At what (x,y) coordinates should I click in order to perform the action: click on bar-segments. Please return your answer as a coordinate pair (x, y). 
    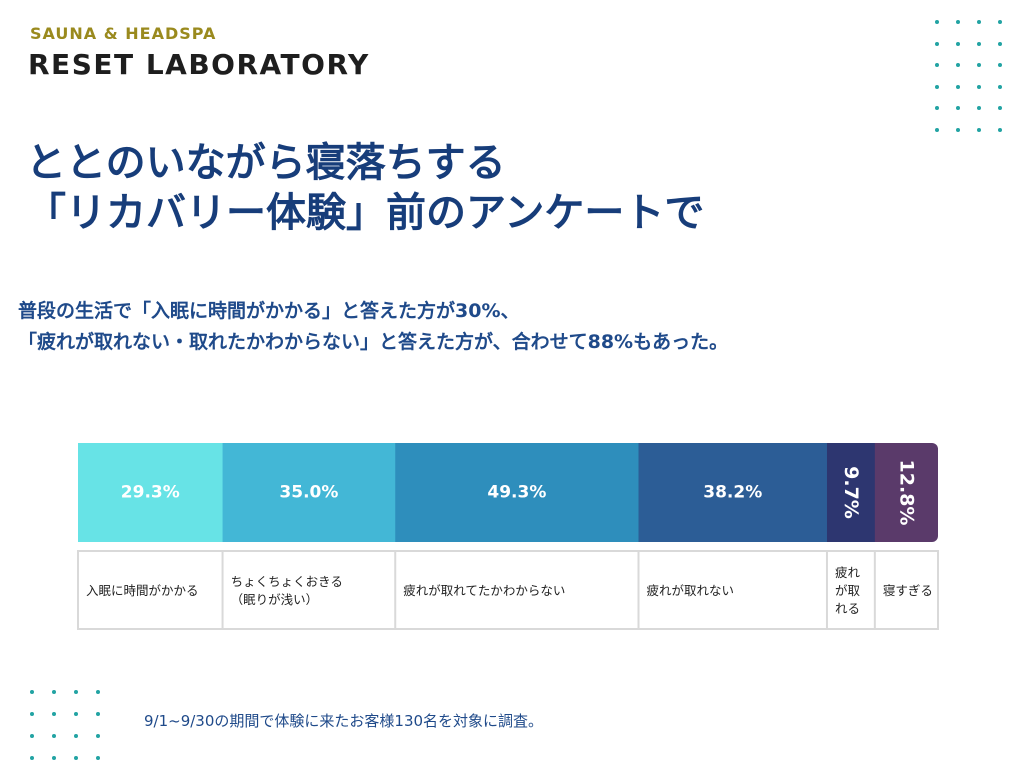
    Looking at the image, I should click on (508, 492).